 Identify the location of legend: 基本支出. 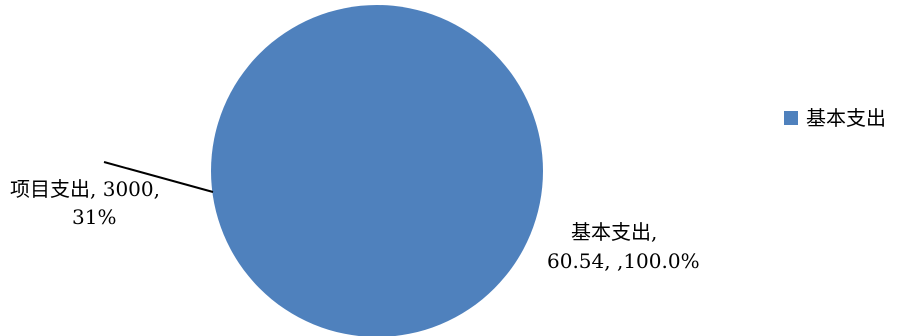
(835, 118).